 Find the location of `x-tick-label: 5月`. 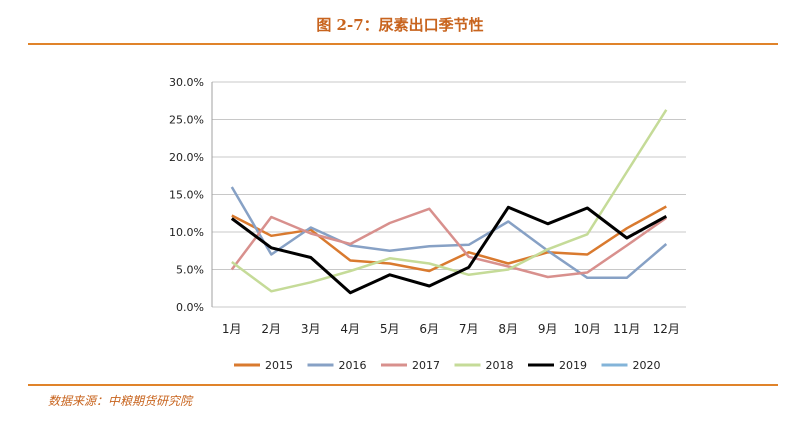

x-tick-label: 5月 is located at coordinates (390, 329).